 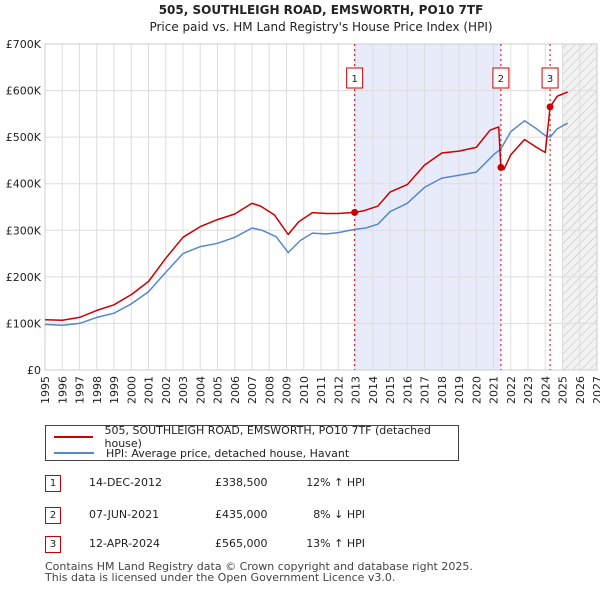 What do you see at coordinates (74, 453) in the screenshot?
I see `legend-swatch-hpi` at bounding box center [74, 453].